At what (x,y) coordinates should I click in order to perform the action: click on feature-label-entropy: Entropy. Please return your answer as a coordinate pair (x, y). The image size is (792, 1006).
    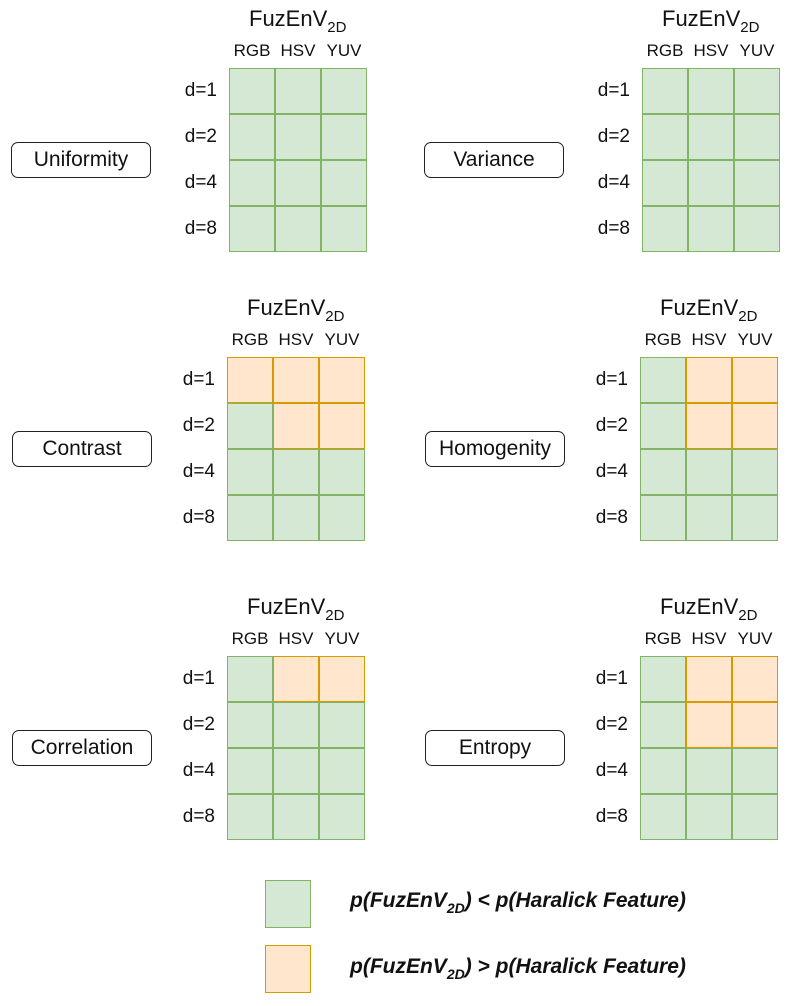
    Looking at the image, I should click on (495, 748).